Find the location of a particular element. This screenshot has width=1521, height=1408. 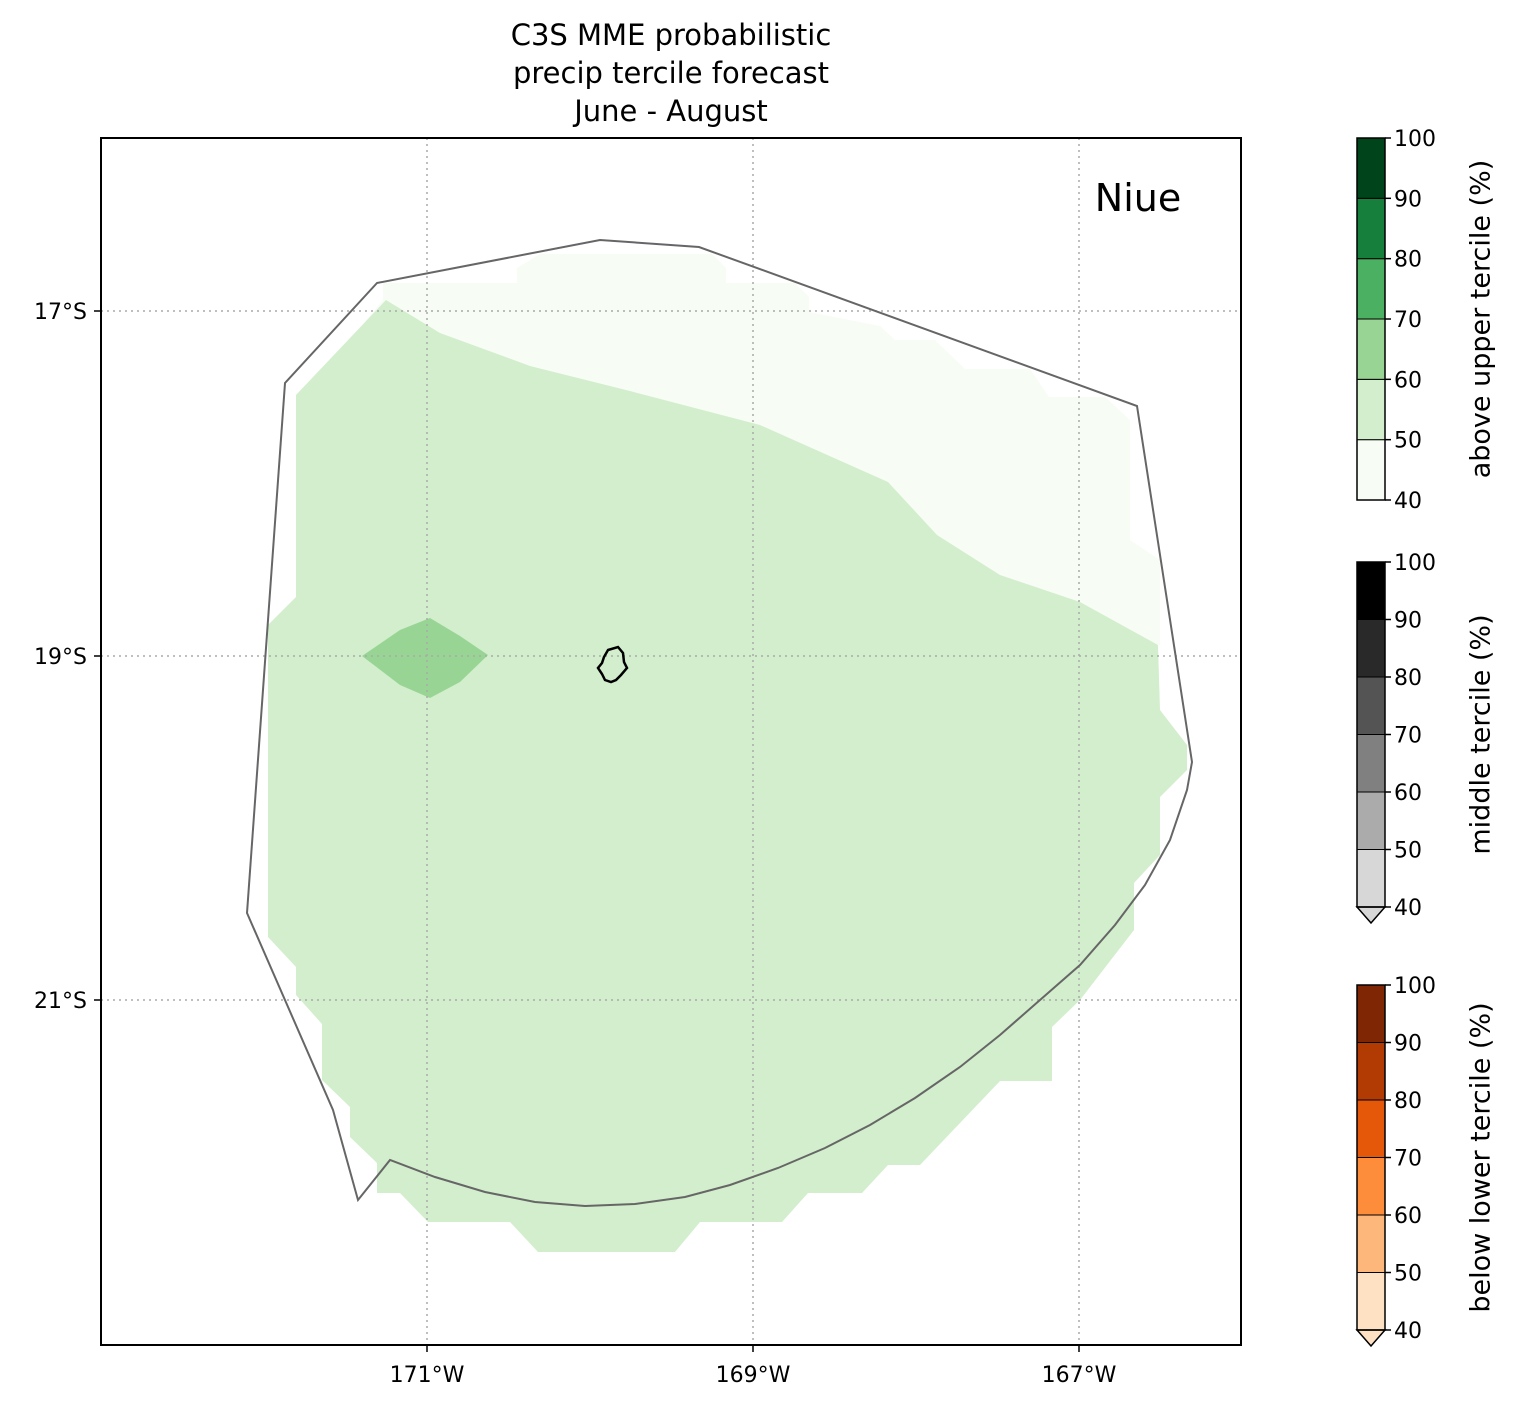

colorbar-middle-tick-label: 50 is located at coordinates (1408, 851).